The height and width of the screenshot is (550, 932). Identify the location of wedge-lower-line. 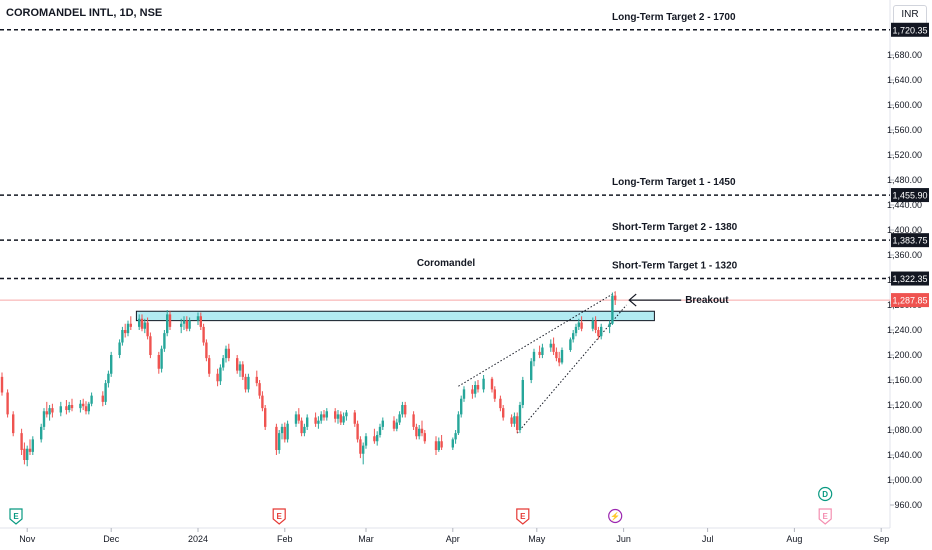
(571, 369).